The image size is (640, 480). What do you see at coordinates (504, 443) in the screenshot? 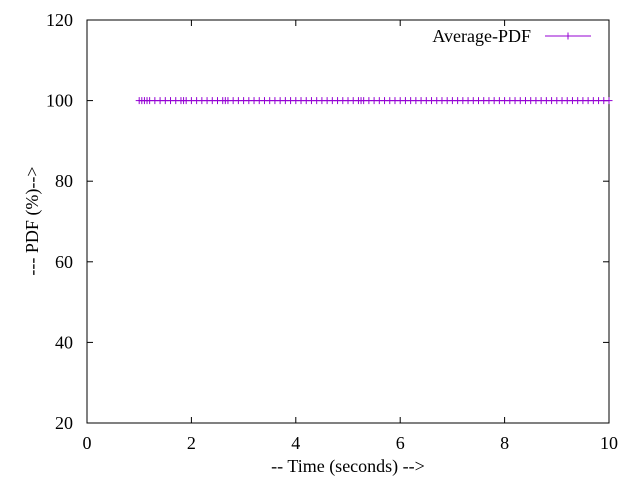
I see `x-tick-label: 8` at bounding box center [504, 443].